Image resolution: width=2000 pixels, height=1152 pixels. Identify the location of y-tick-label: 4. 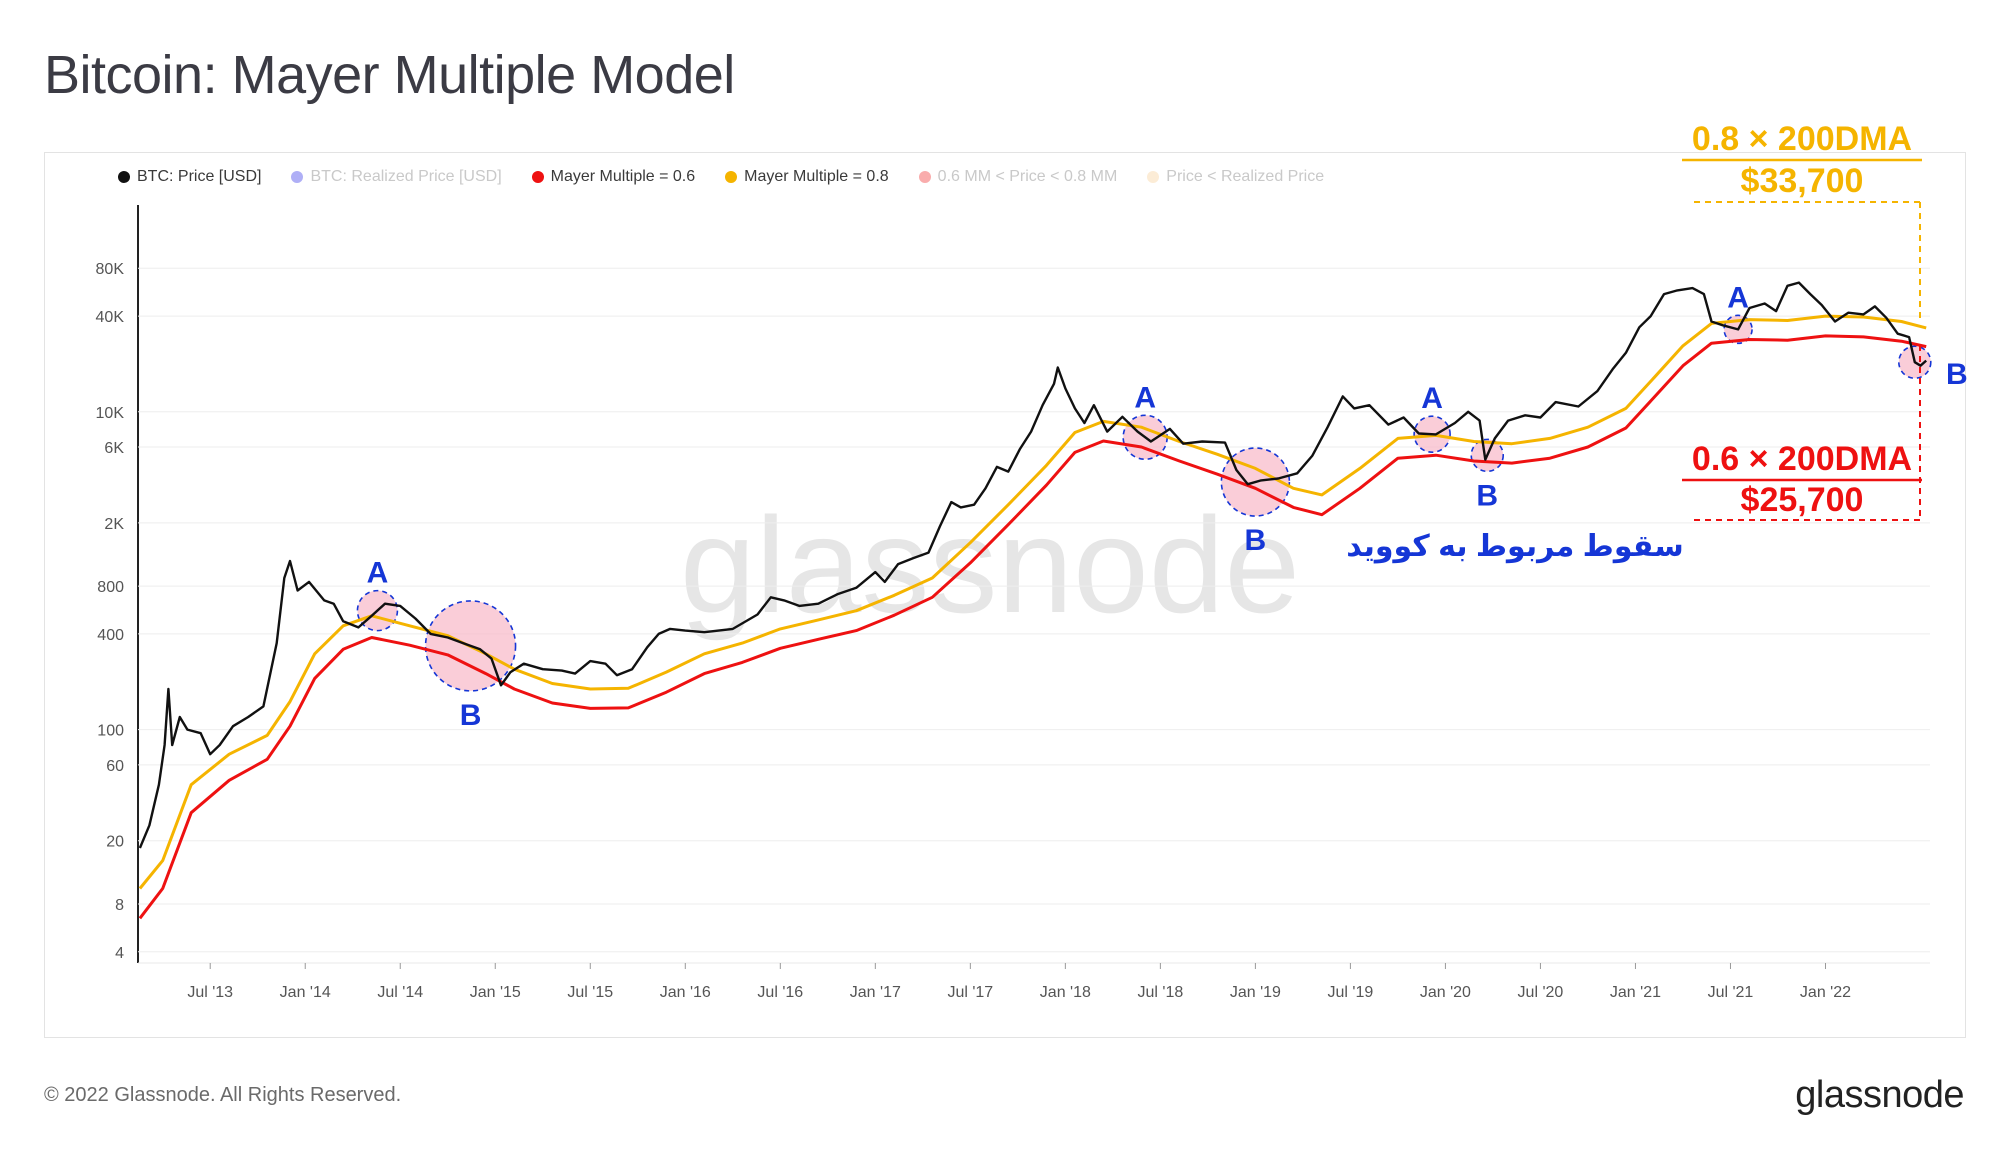
(119, 953).